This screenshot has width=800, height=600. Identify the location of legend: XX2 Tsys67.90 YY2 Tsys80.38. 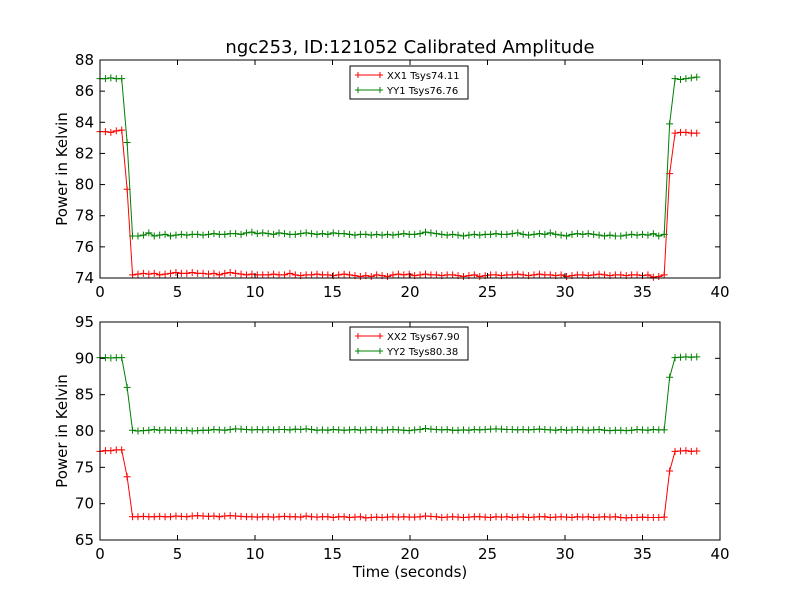
(409, 343).